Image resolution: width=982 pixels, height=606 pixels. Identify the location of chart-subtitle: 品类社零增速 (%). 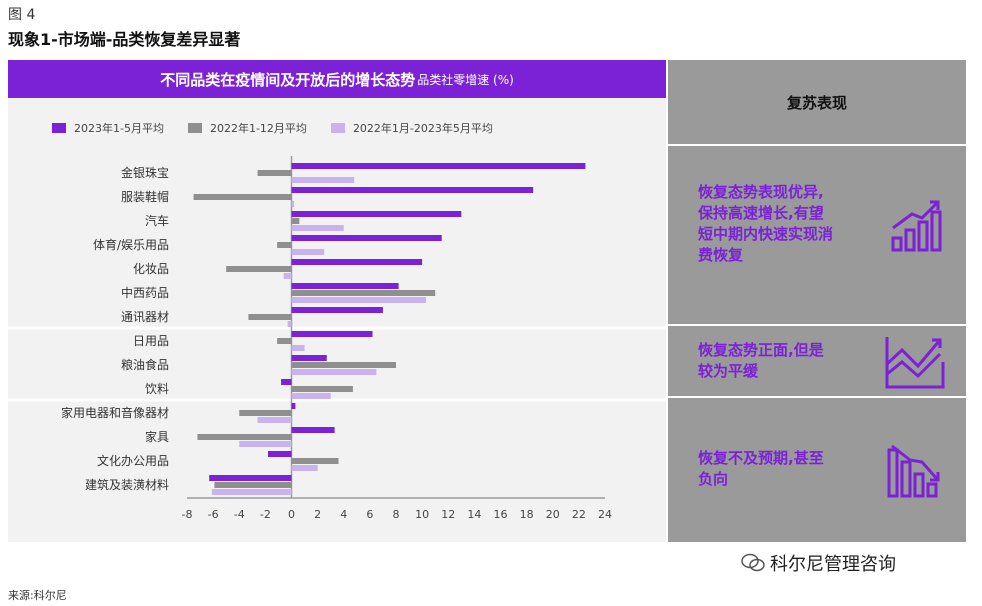
(465, 79).